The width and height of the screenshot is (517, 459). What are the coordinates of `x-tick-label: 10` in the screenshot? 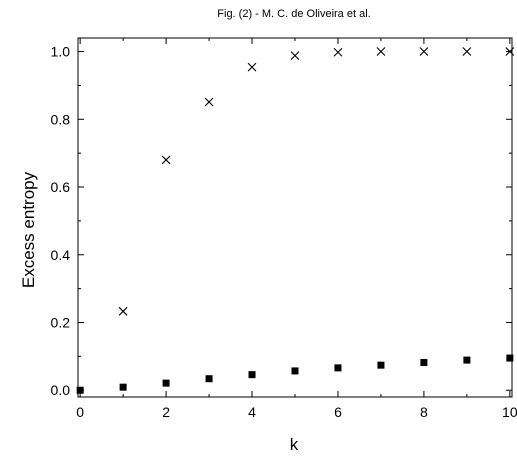 It's located at (509, 412).